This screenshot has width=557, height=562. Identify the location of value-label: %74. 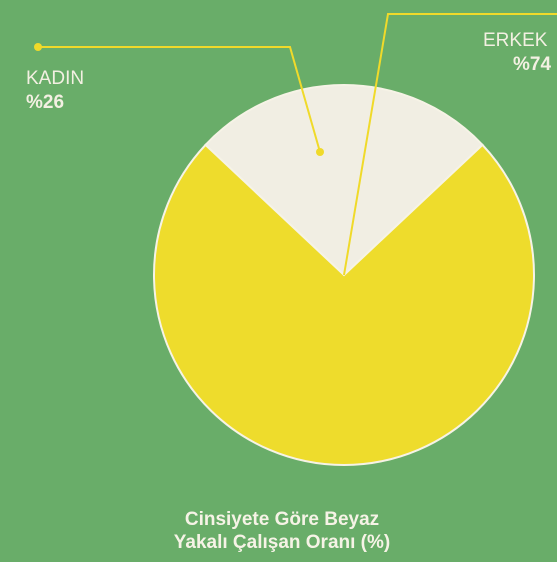
(532, 64).